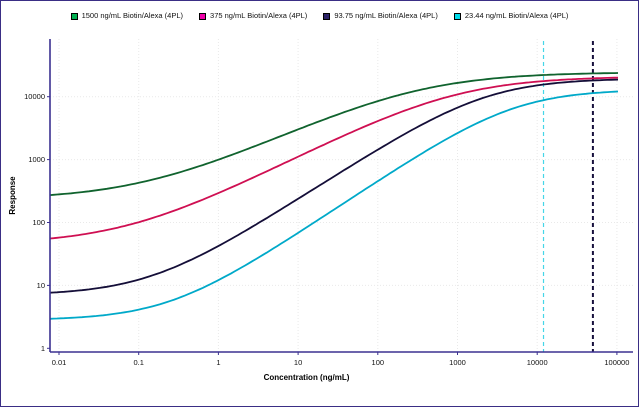 Image resolution: width=639 pixels, height=407 pixels. Describe the element at coordinates (38, 222) in the screenshot. I see `y-tick-label: 100` at that location.